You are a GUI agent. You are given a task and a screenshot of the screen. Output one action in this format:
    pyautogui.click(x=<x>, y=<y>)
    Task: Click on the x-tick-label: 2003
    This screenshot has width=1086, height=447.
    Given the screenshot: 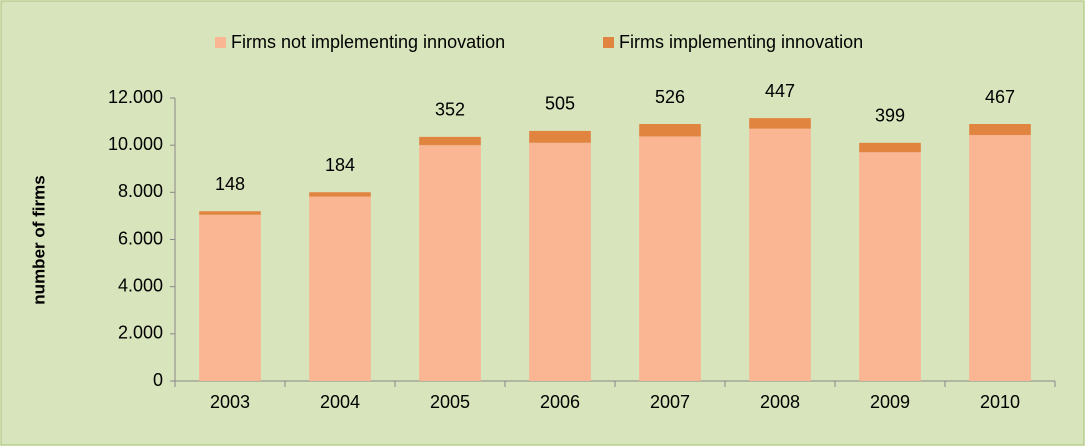 What is the action you would take?
    pyautogui.click(x=230, y=402)
    